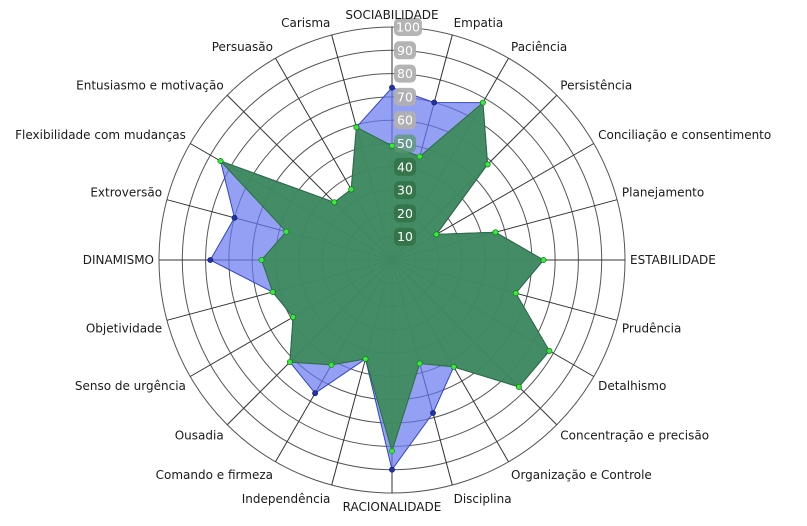  Describe the element at coordinates (673, 260) in the screenshot. I see `category-label-estabilidade: ESTABILIDADE` at that location.